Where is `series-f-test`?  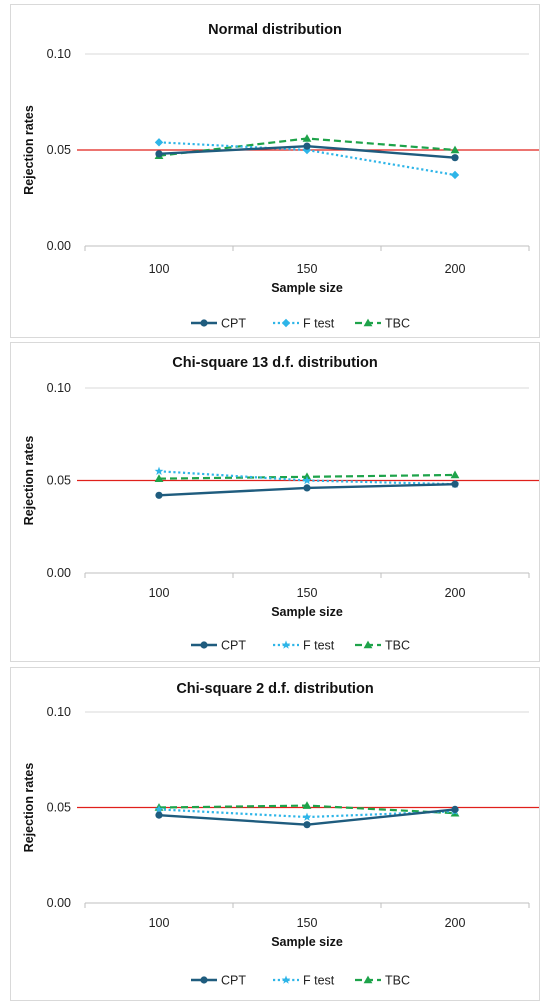 series-f-test is located at coordinates (307, 159).